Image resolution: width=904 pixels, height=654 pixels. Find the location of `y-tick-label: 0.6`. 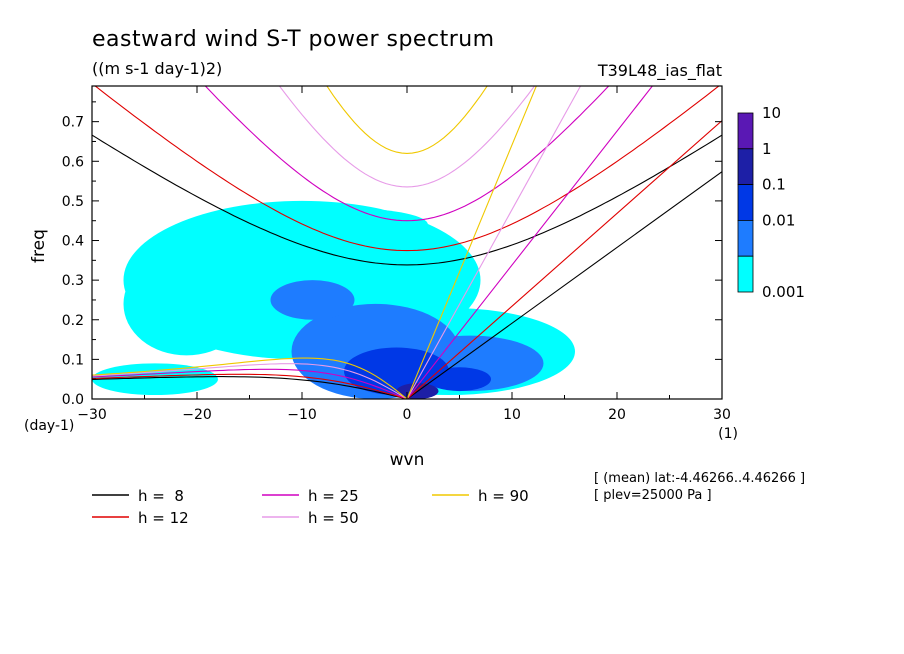

y-tick-label: 0.6 is located at coordinates (73, 162).